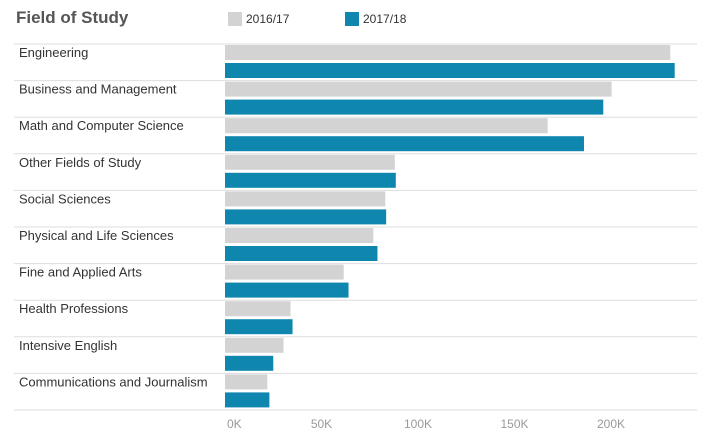 The image size is (701, 434). Describe the element at coordinates (74, 308) in the screenshot. I see `category-label: Health Professions` at that location.